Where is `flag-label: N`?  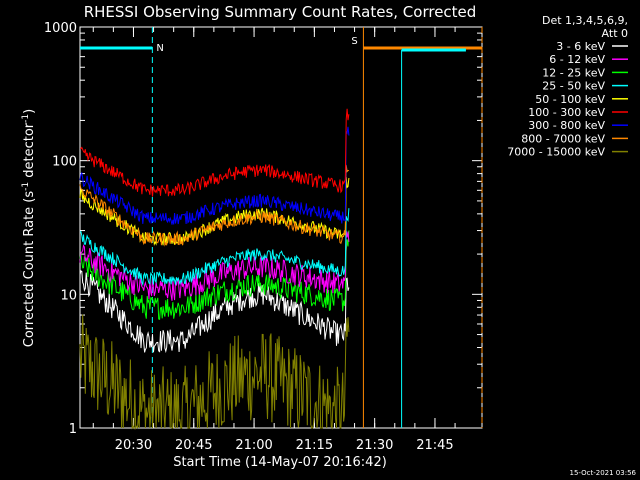 flag-label: N is located at coordinates (159, 48).